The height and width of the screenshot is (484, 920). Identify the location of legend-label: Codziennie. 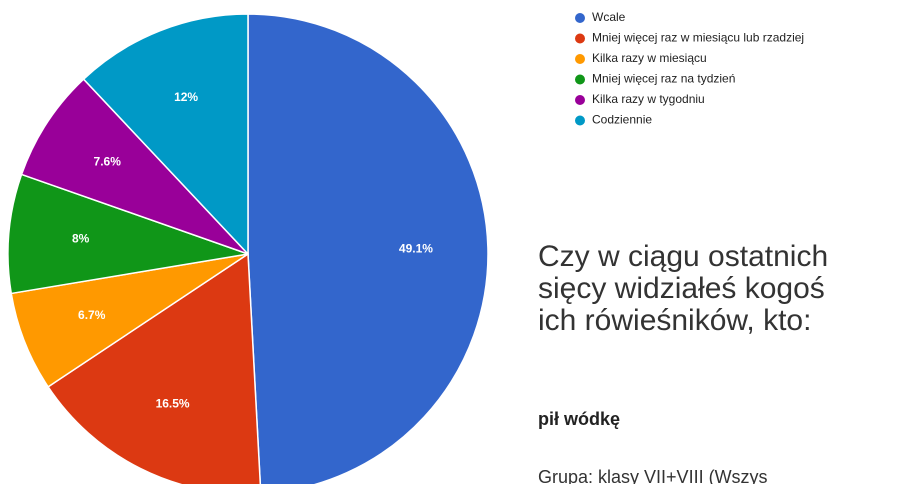
(622, 120).